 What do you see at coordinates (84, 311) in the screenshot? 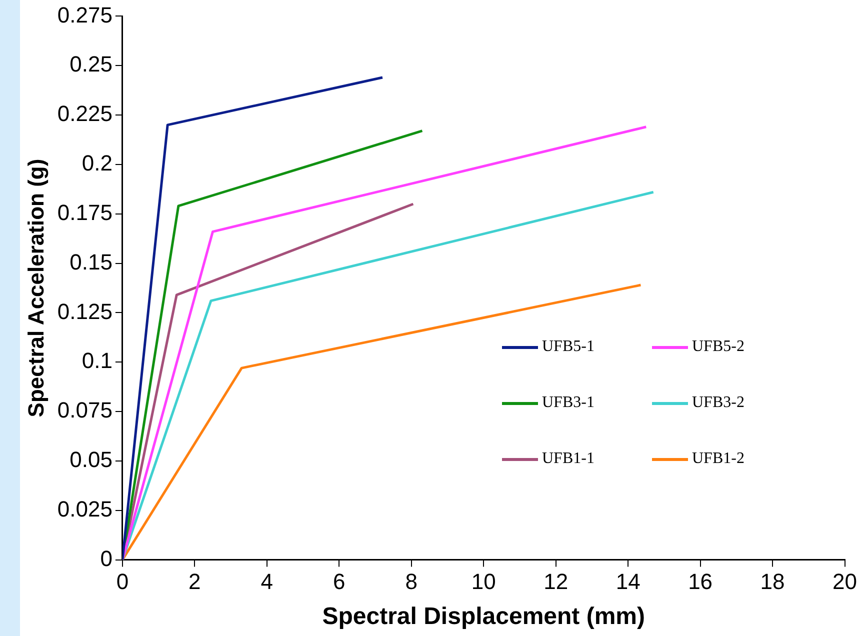
I see `y-tick-label: 0.125` at bounding box center [84, 311].